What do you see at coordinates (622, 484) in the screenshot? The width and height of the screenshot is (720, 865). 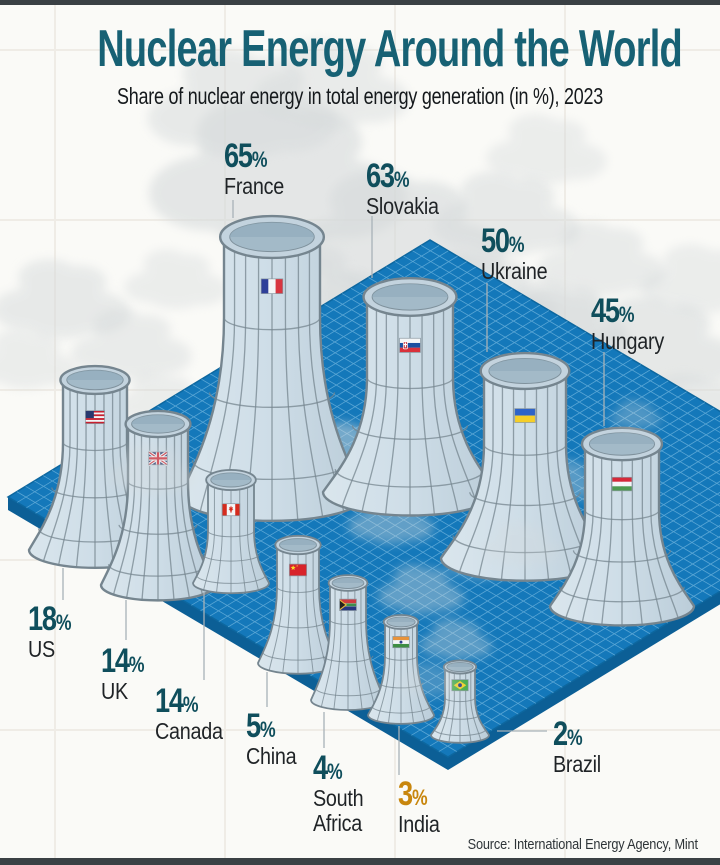 I see `flag-hu` at bounding box center [622, 484].